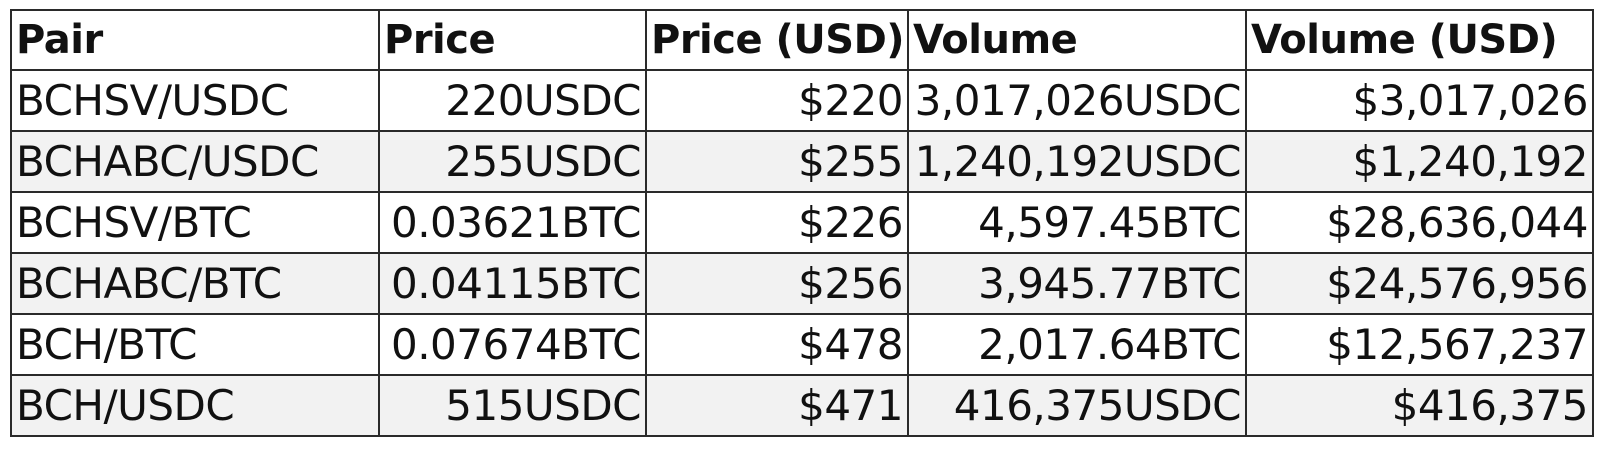 This screenshot has height=463, width=1600. What do you see at coordinates (1419, 283) in the screenshot?
I see `cell-volume-usd: $24,576,956` at bounding box center [1419, 283].